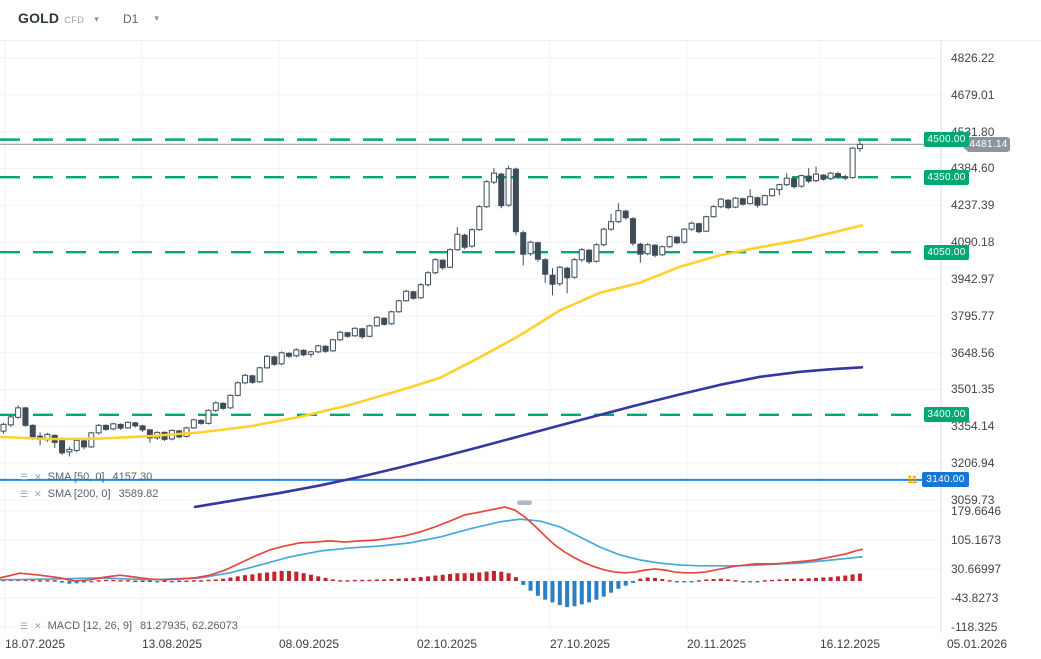  What do you see at coordinates (35, 644) in the screenshot?
I see `time-axis-label: 18.07.2025` at bounding box center [35, 644].